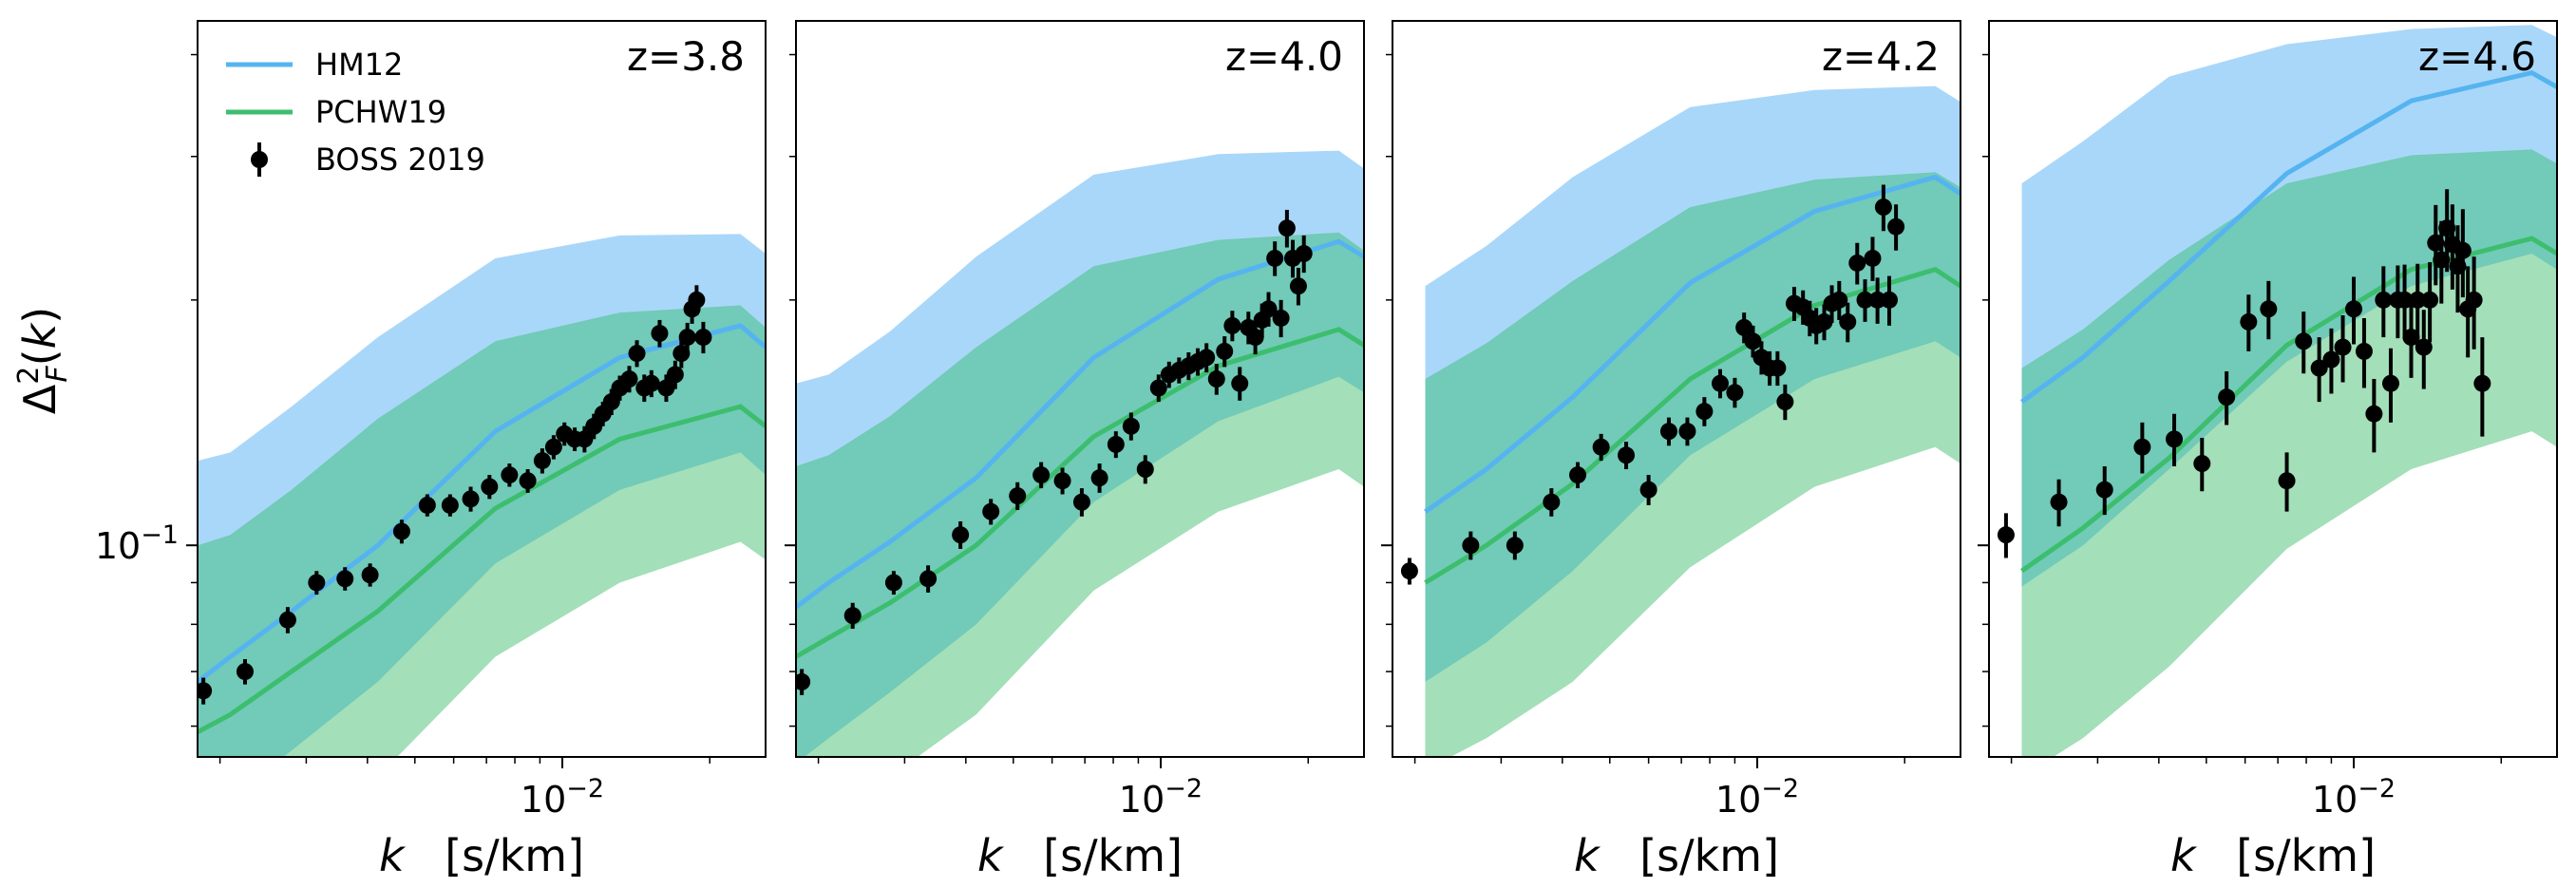 The height and width of the screenshot is (888, 2576). What do you see at coordinates (259, 160) in the screenshot?
I see `legend-marker` at bounding box center [259, 160].